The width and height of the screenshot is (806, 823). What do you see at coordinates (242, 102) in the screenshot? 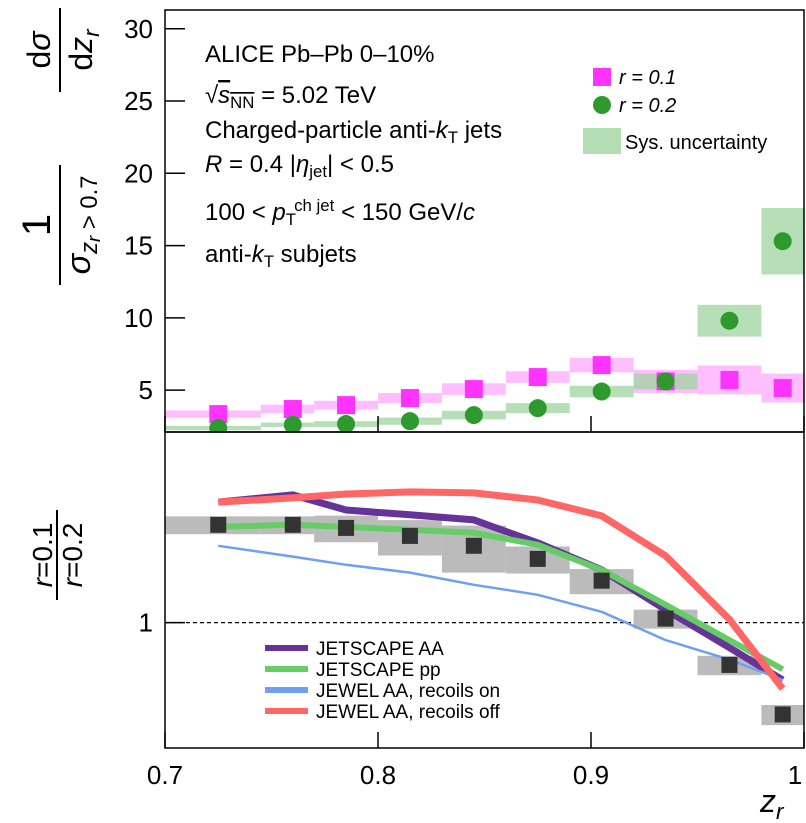
I see `text-part: NN` at bounding box center [242, 102].